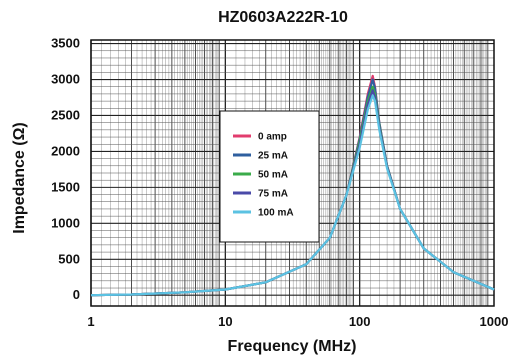 This screenshot has width=509, height=360. Describe the element at coordinates (272, 137) in the screenshot. I see `legend-label: 0 amp` at that location.